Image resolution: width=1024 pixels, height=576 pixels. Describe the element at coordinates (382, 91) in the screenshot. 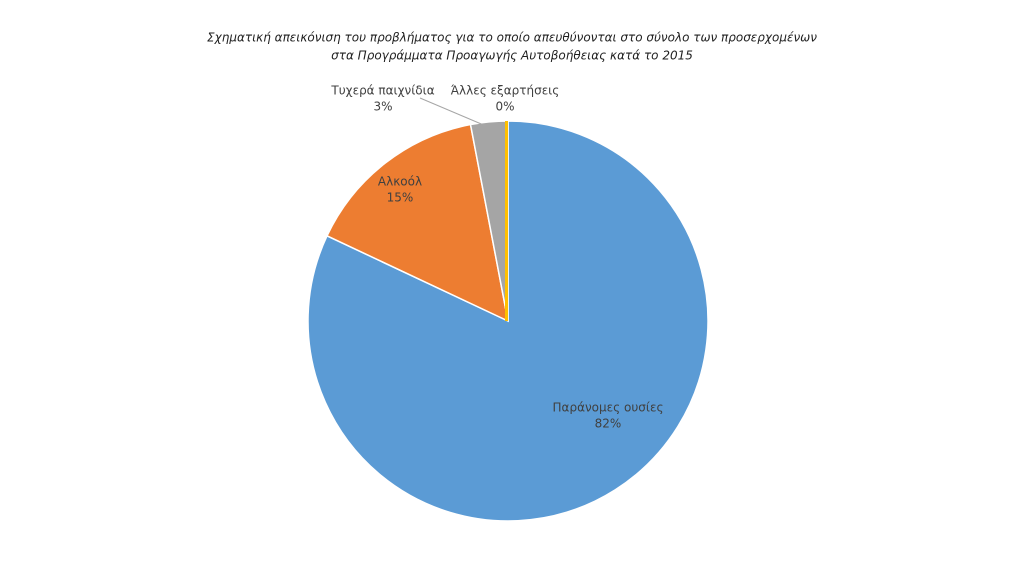

I see `slice-label: Τυχερά παιχνίδια` at that location.